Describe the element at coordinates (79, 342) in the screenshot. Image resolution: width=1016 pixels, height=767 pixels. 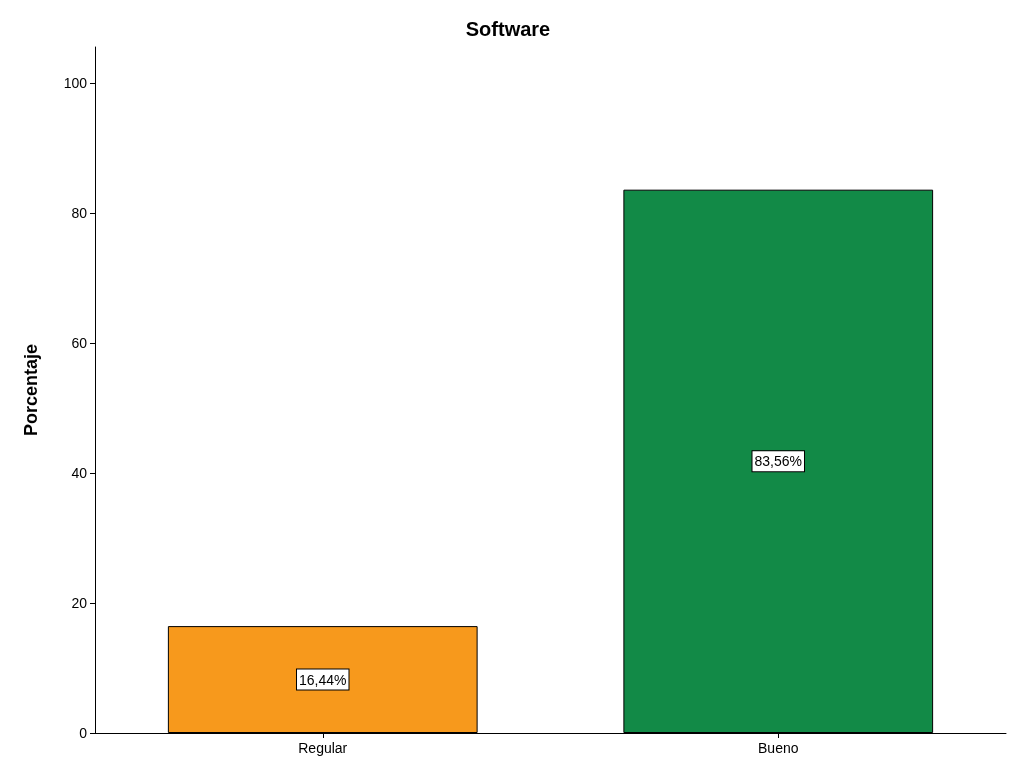
I see `y-tick-label: 60` at that location.